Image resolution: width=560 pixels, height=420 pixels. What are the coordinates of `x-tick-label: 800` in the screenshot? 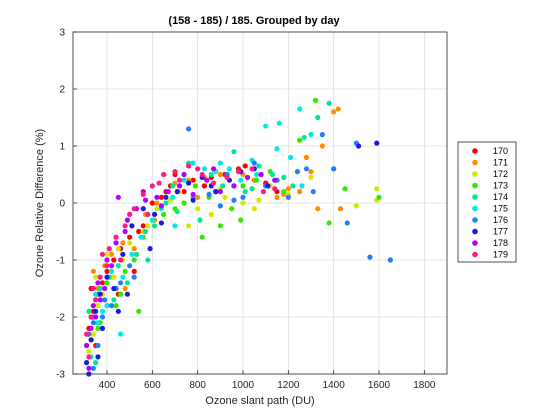 It's located at (197, 385).